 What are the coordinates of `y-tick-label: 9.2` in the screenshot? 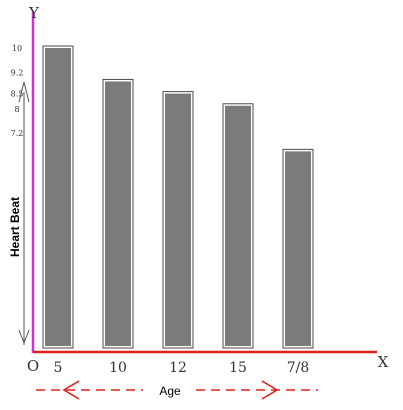 It's located at (17, 72).